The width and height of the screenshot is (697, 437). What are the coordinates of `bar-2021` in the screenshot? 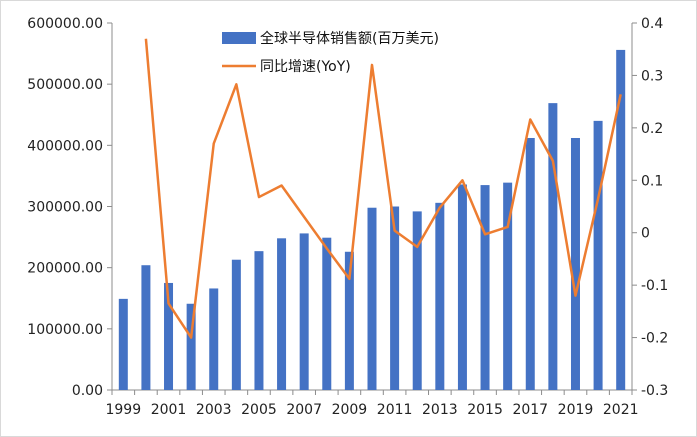 It's located at (621, 220).